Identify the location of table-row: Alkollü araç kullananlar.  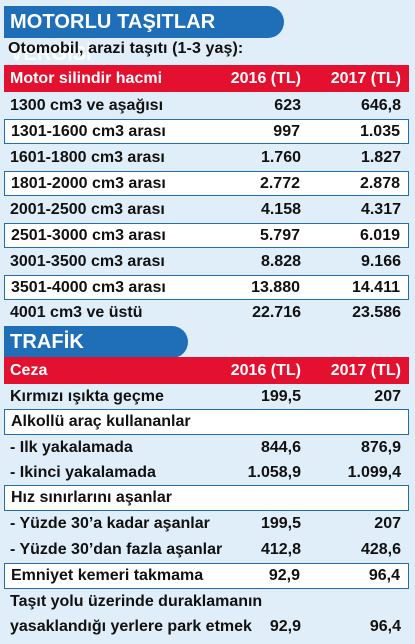
(206, 422).